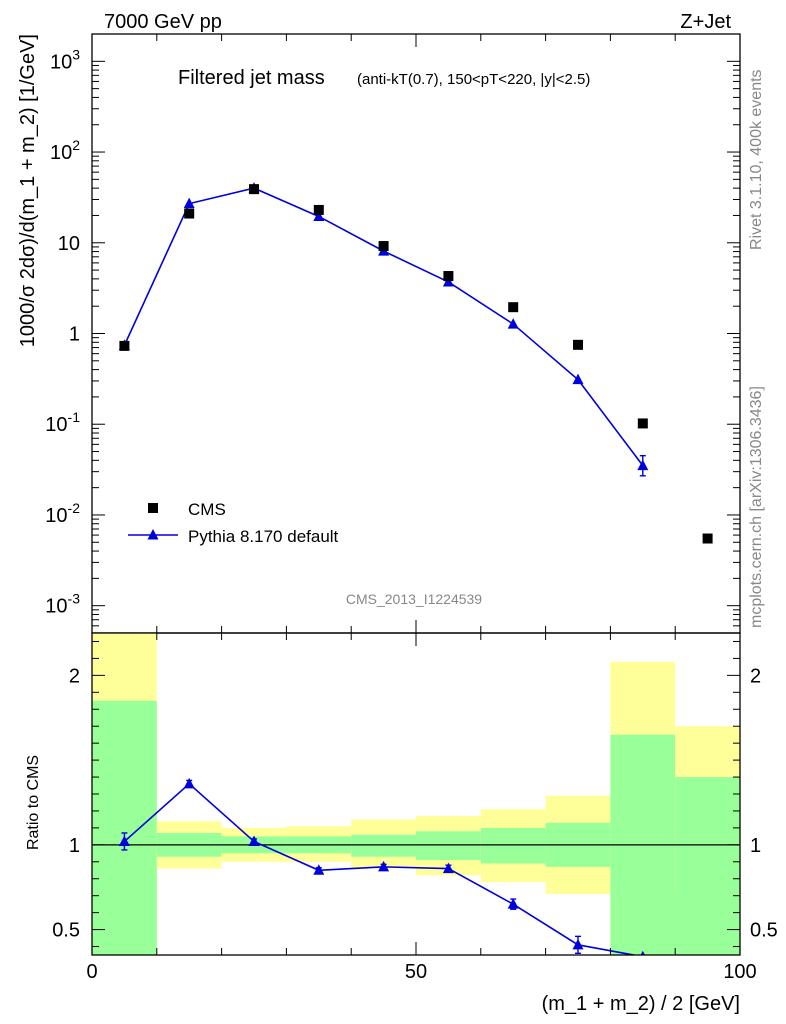  Describe the element at coordinates (251, 78) in the screenshot. I see `chart-title: Filtered jet mass` at that location.